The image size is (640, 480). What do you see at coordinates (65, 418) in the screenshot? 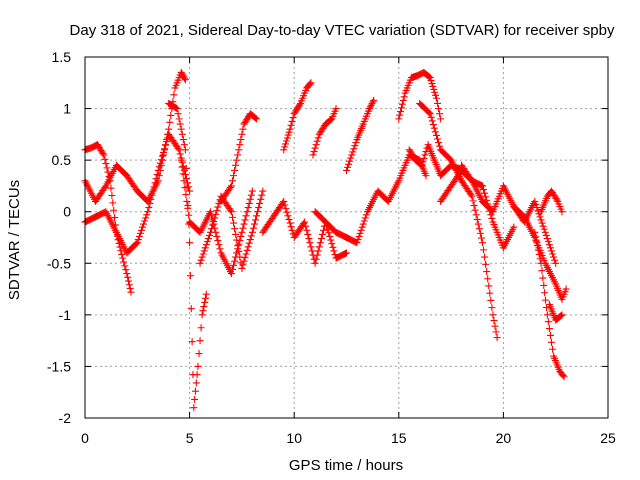
I see `y-tick-label: -2` at bounding box center [65, 418].